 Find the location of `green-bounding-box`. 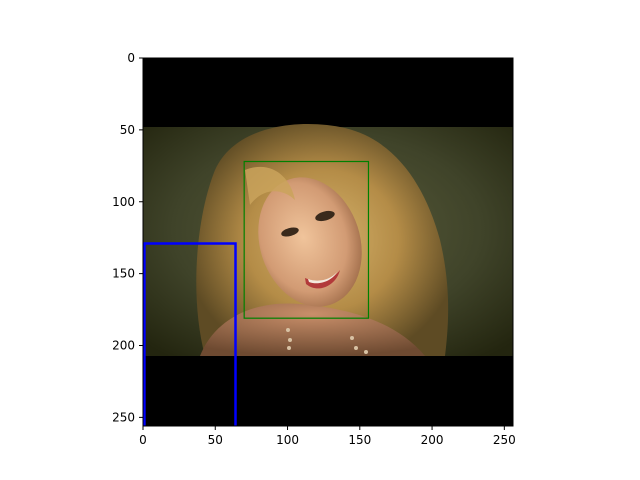

green-bounding-box is located at coordinates (306, 239).